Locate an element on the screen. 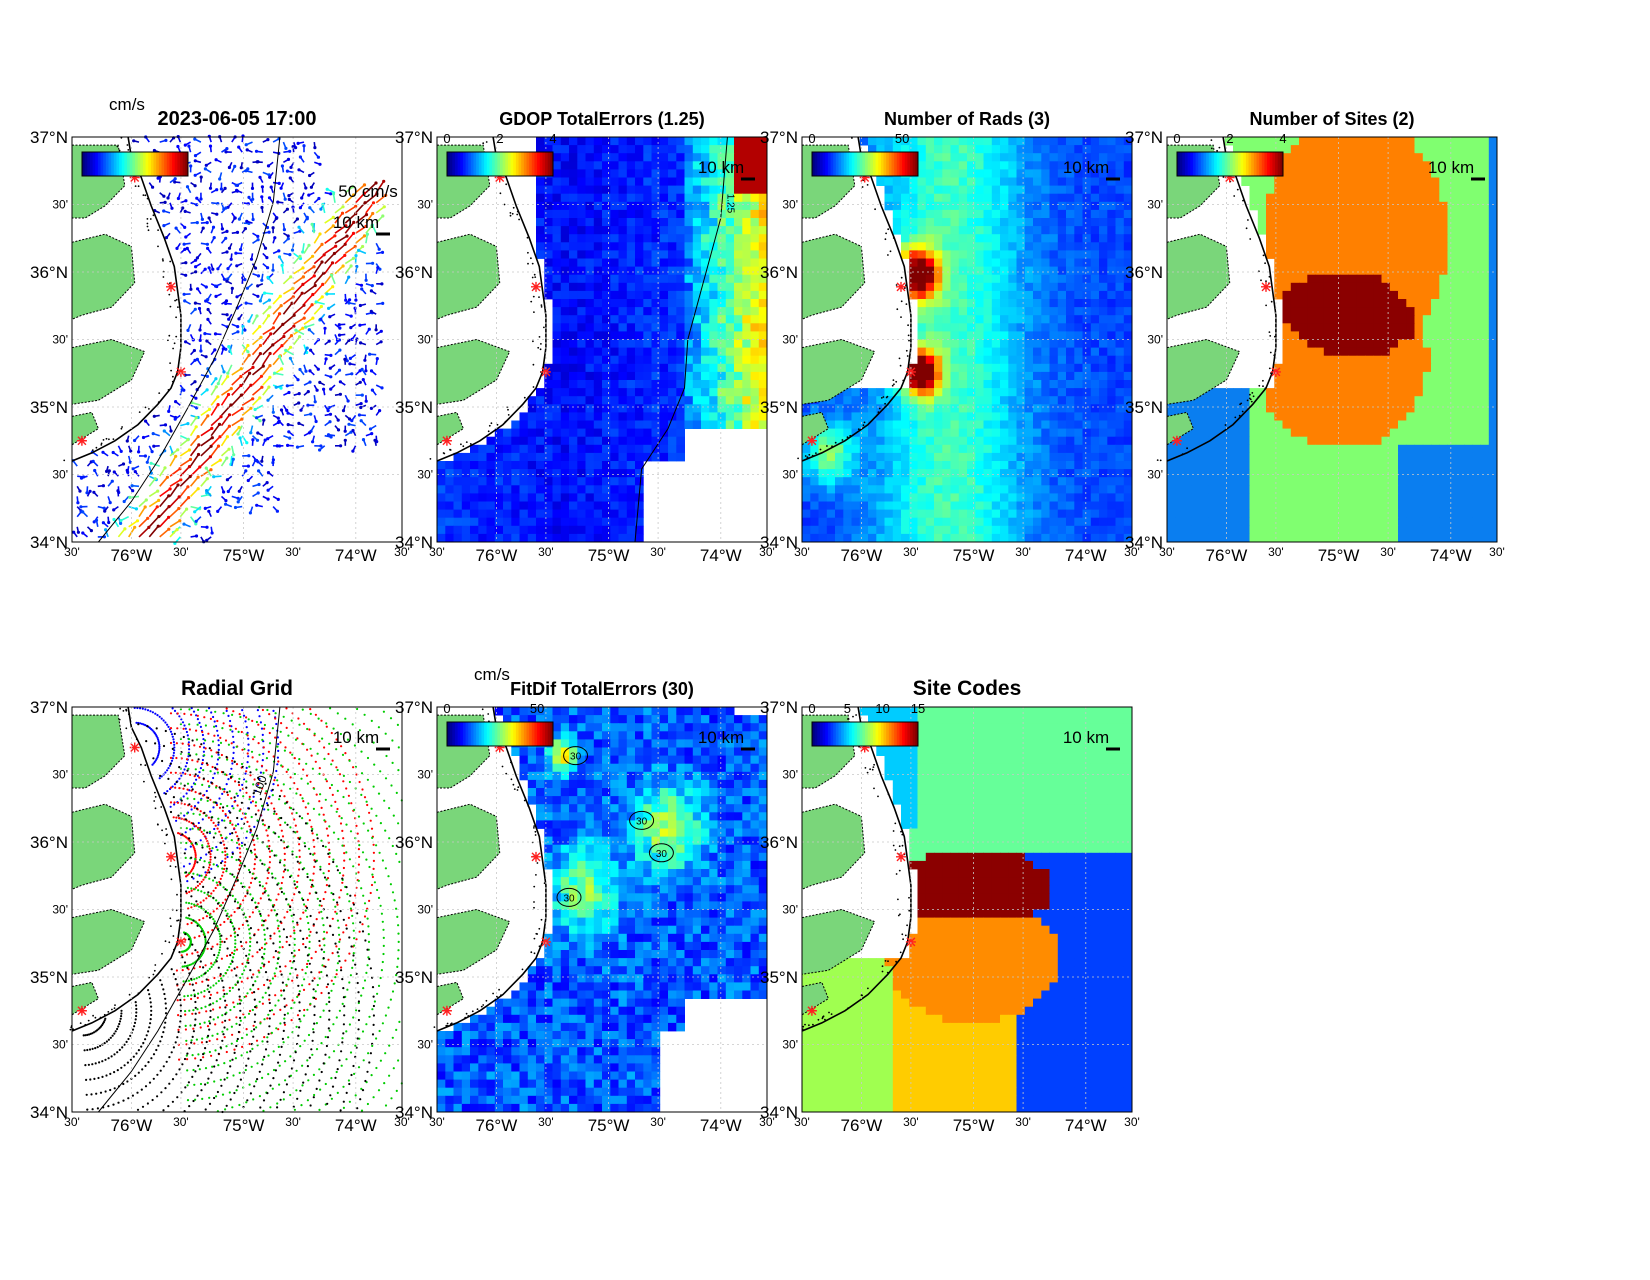 Image resolution: width=1650 pixels, height=1280 pixels. y-tick-label: 34°N is located at coordinates (779, 542).